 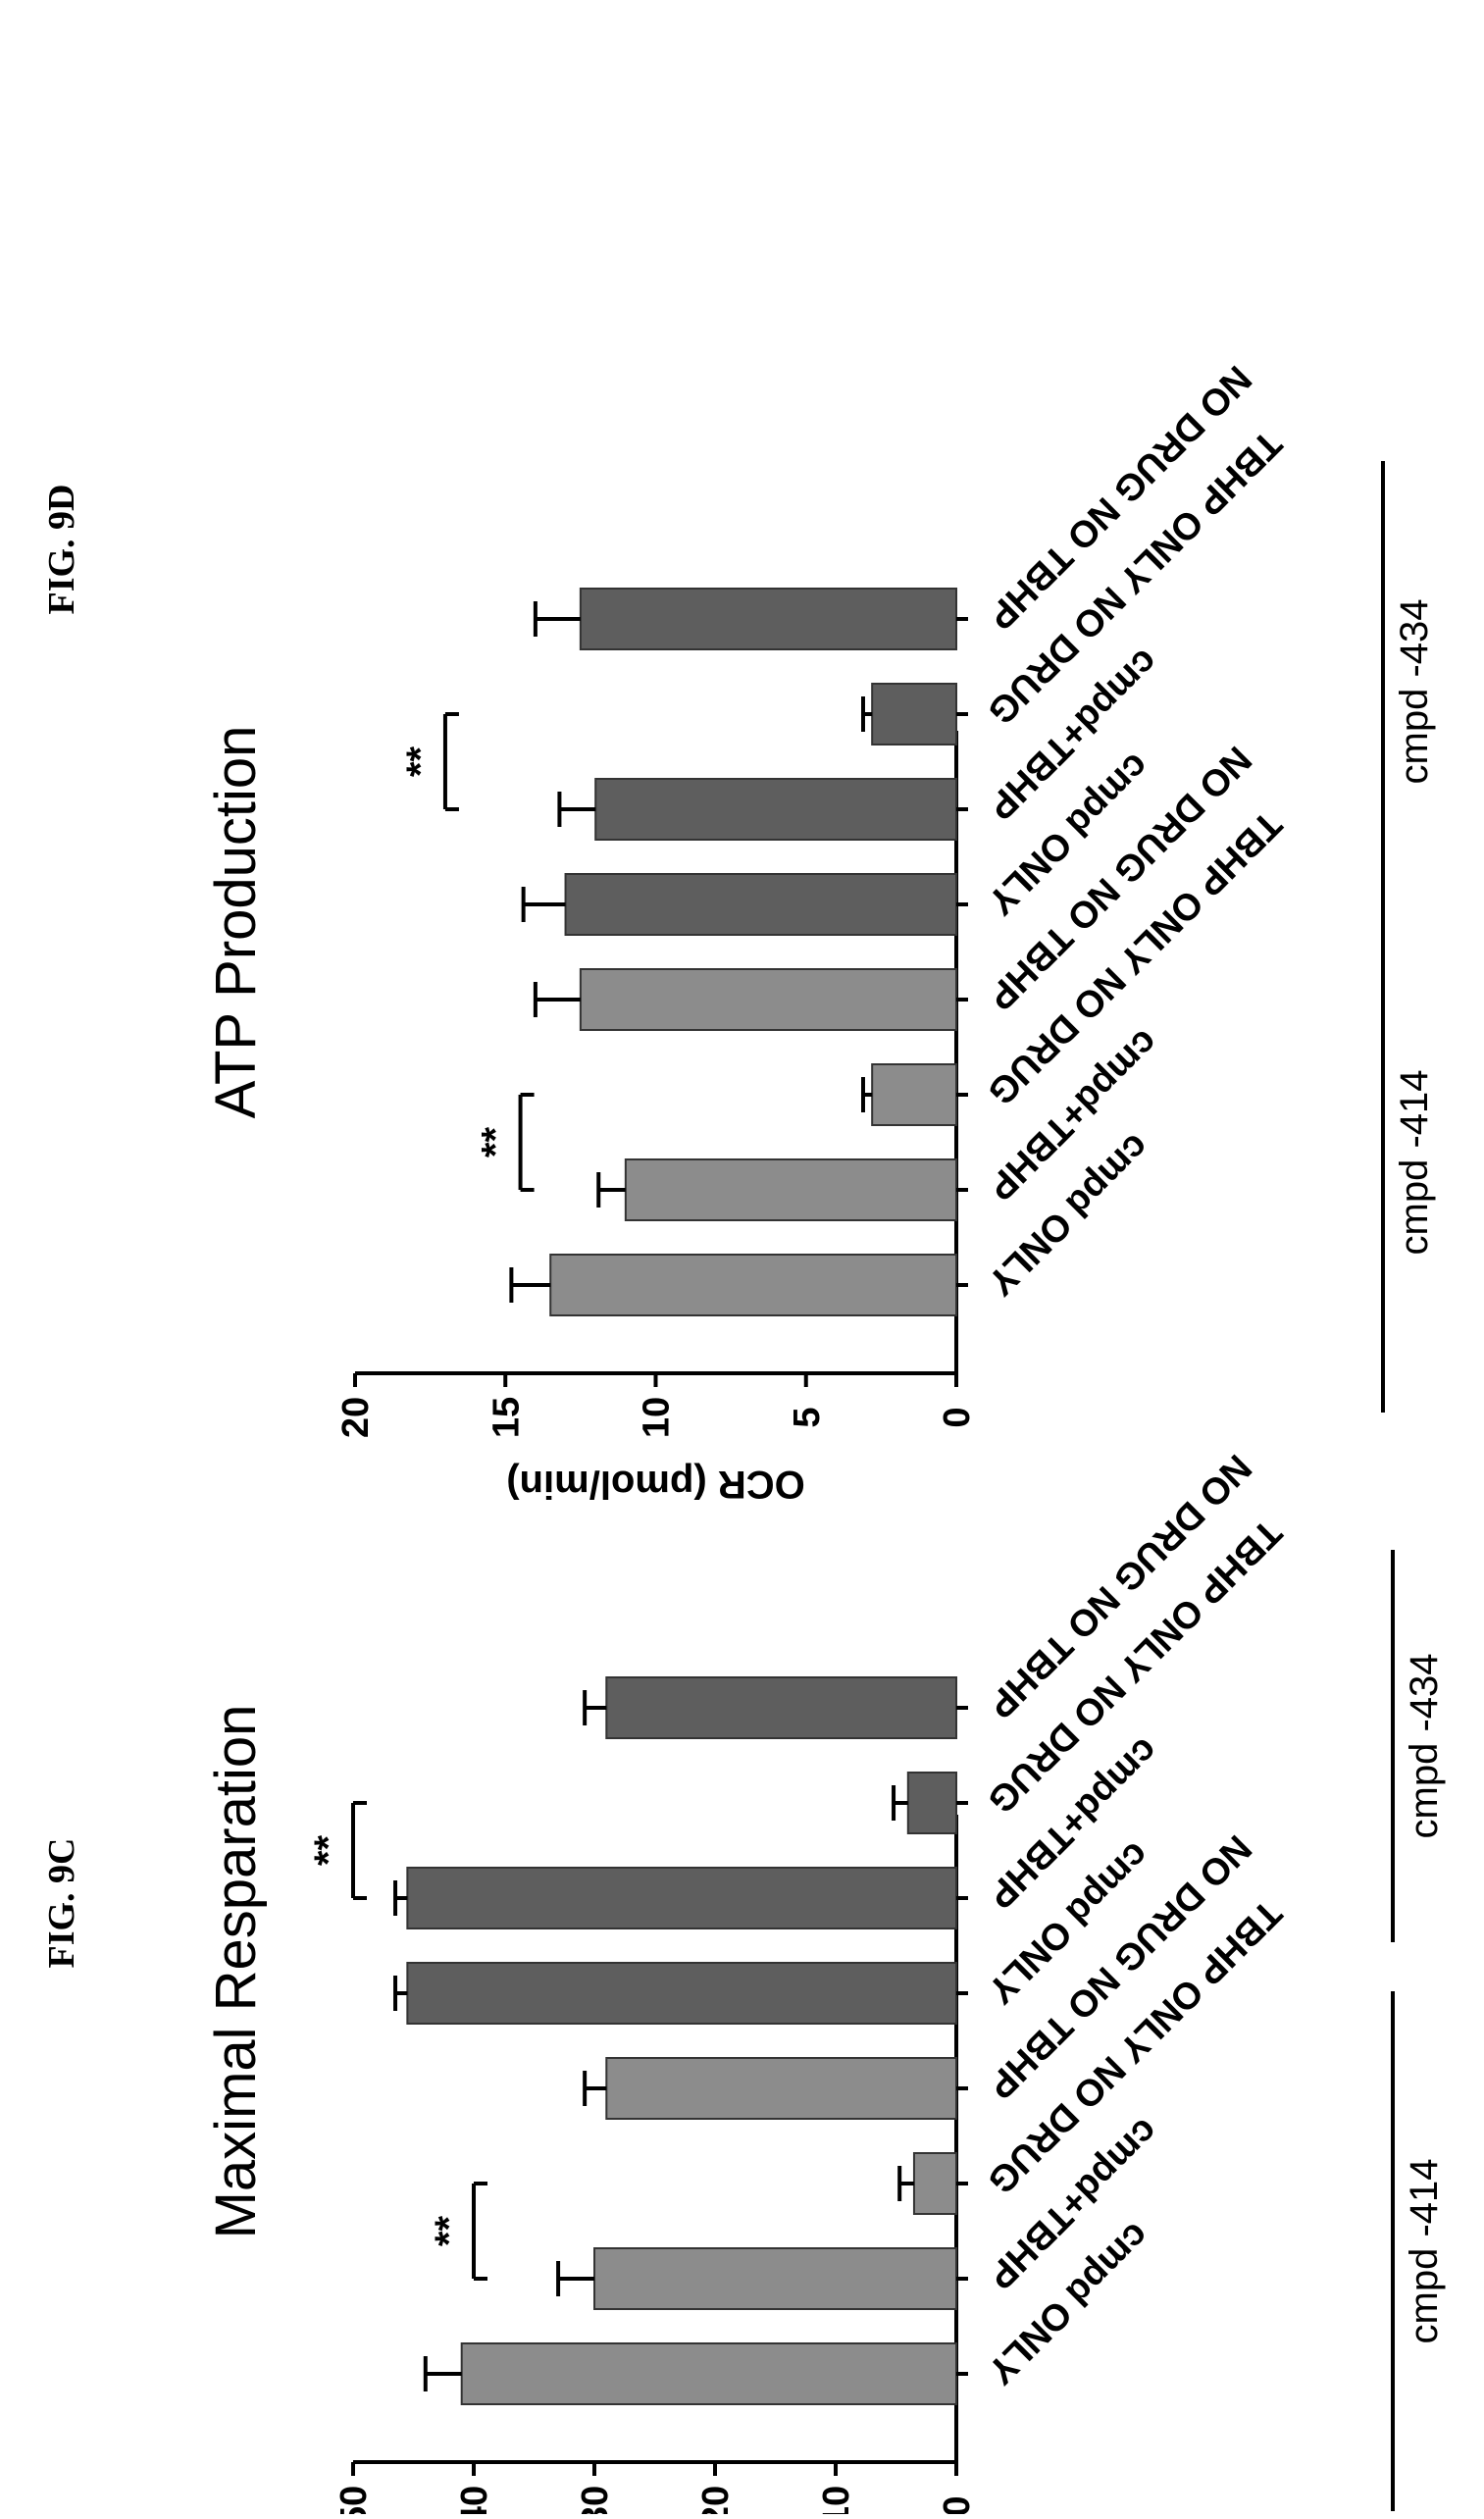 I want to click on chart-title: ATP Production, so click(x=236, y=923).